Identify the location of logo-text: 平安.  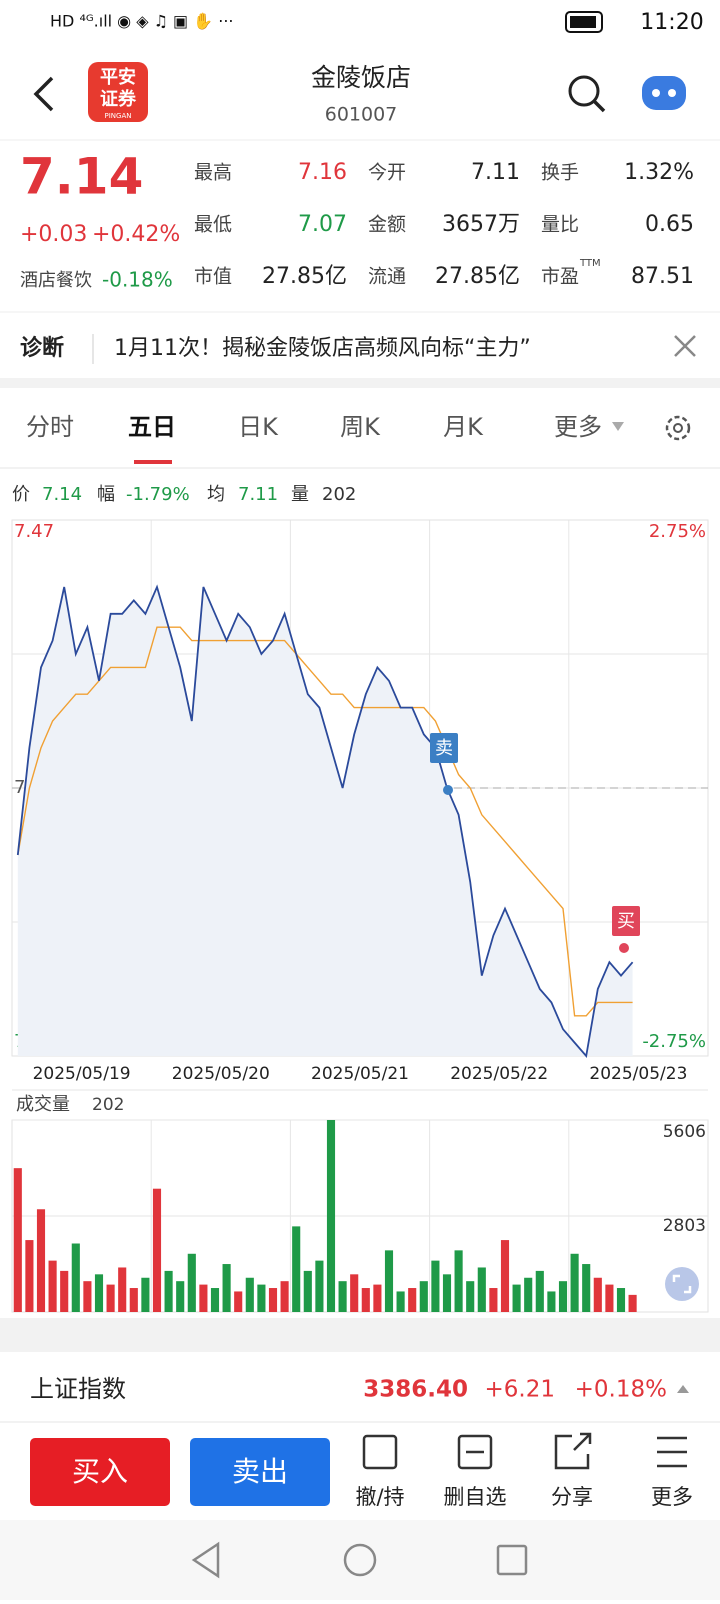
(118, 77).